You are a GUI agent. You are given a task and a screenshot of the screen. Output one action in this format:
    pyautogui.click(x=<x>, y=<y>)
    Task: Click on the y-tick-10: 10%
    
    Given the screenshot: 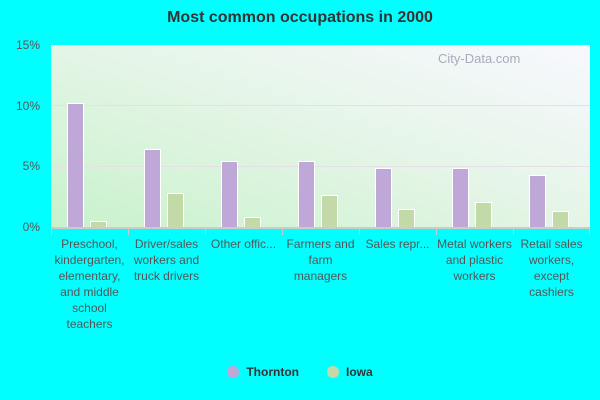 What is the action you would take?
    pyautogui.click(x=27, y=106)
    